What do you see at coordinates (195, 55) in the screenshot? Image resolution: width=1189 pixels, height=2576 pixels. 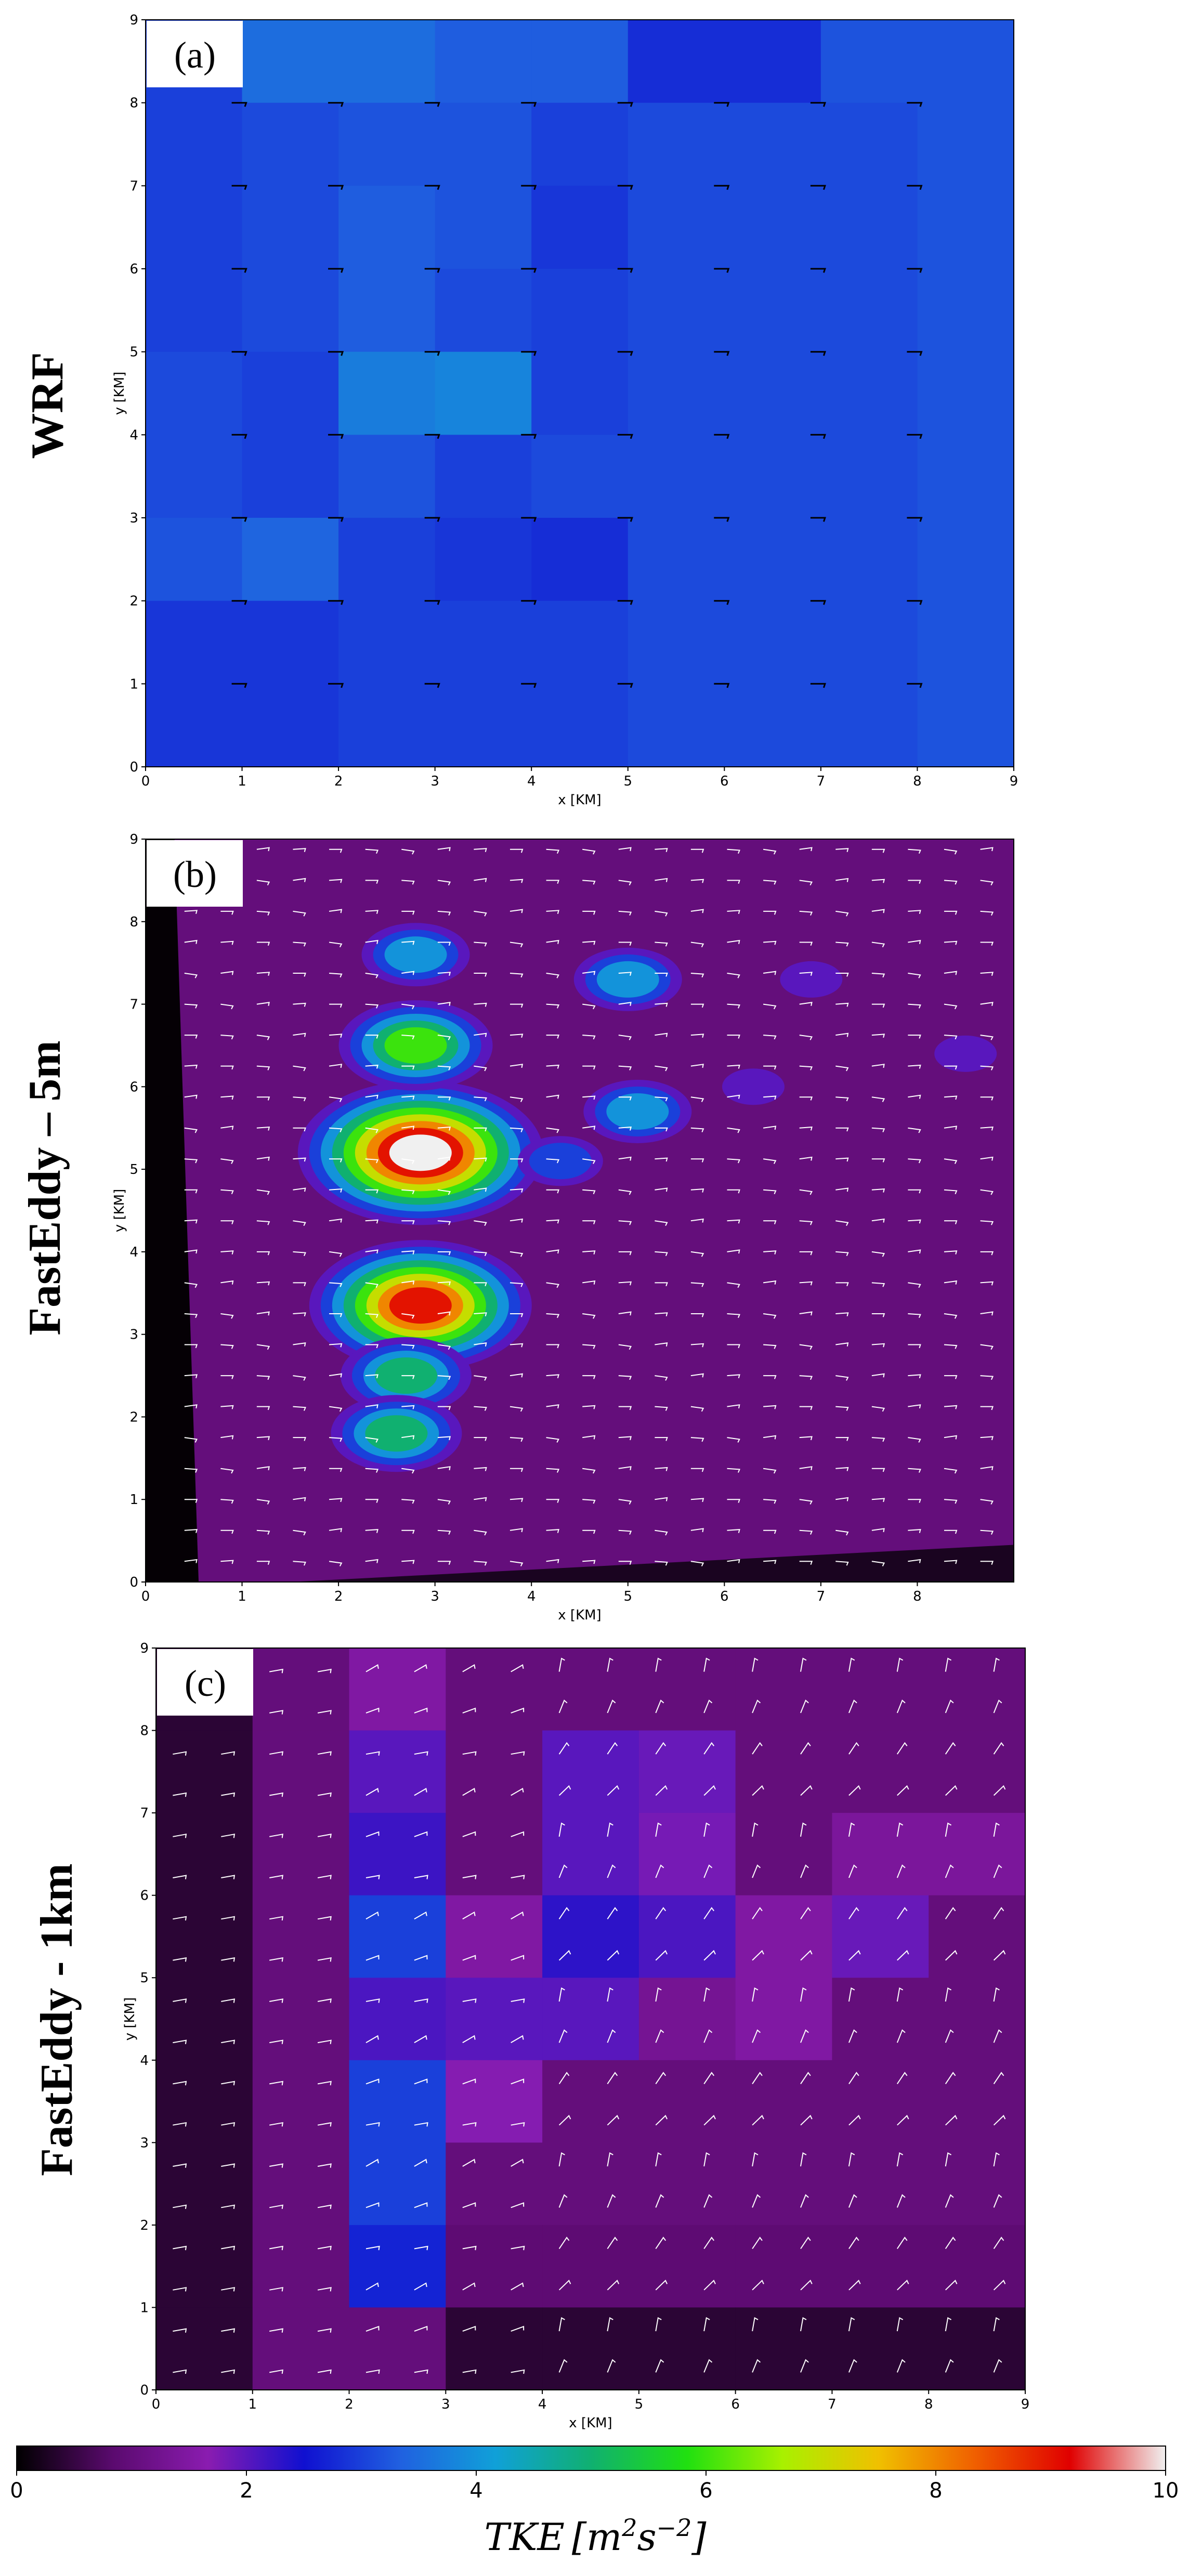 I see `panel-letter: (a)` at bounding box center [195, 55].